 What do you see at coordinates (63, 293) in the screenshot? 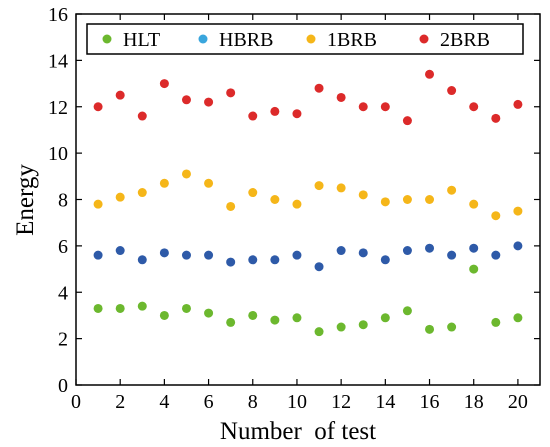
I see `y-tick-label: 4` at bounding box center [63, 293].